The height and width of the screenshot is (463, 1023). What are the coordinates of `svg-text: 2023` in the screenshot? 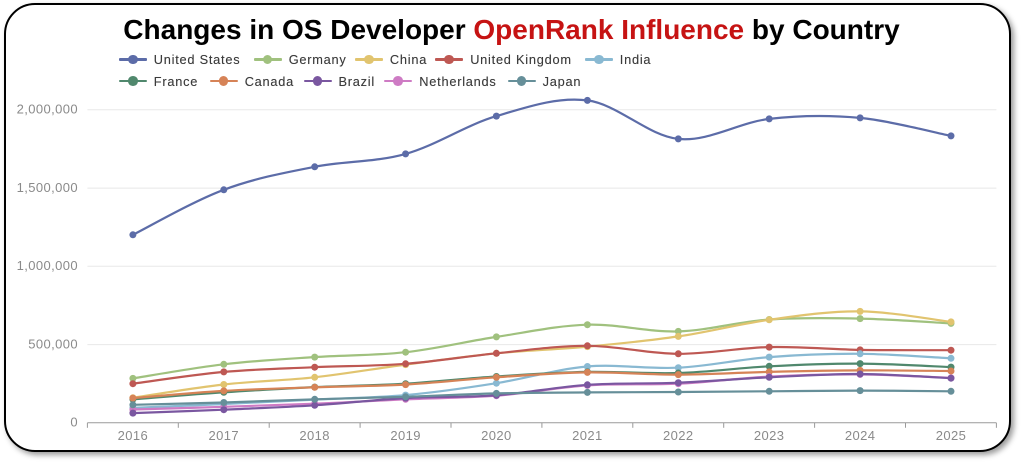 It's located at (769, 435).